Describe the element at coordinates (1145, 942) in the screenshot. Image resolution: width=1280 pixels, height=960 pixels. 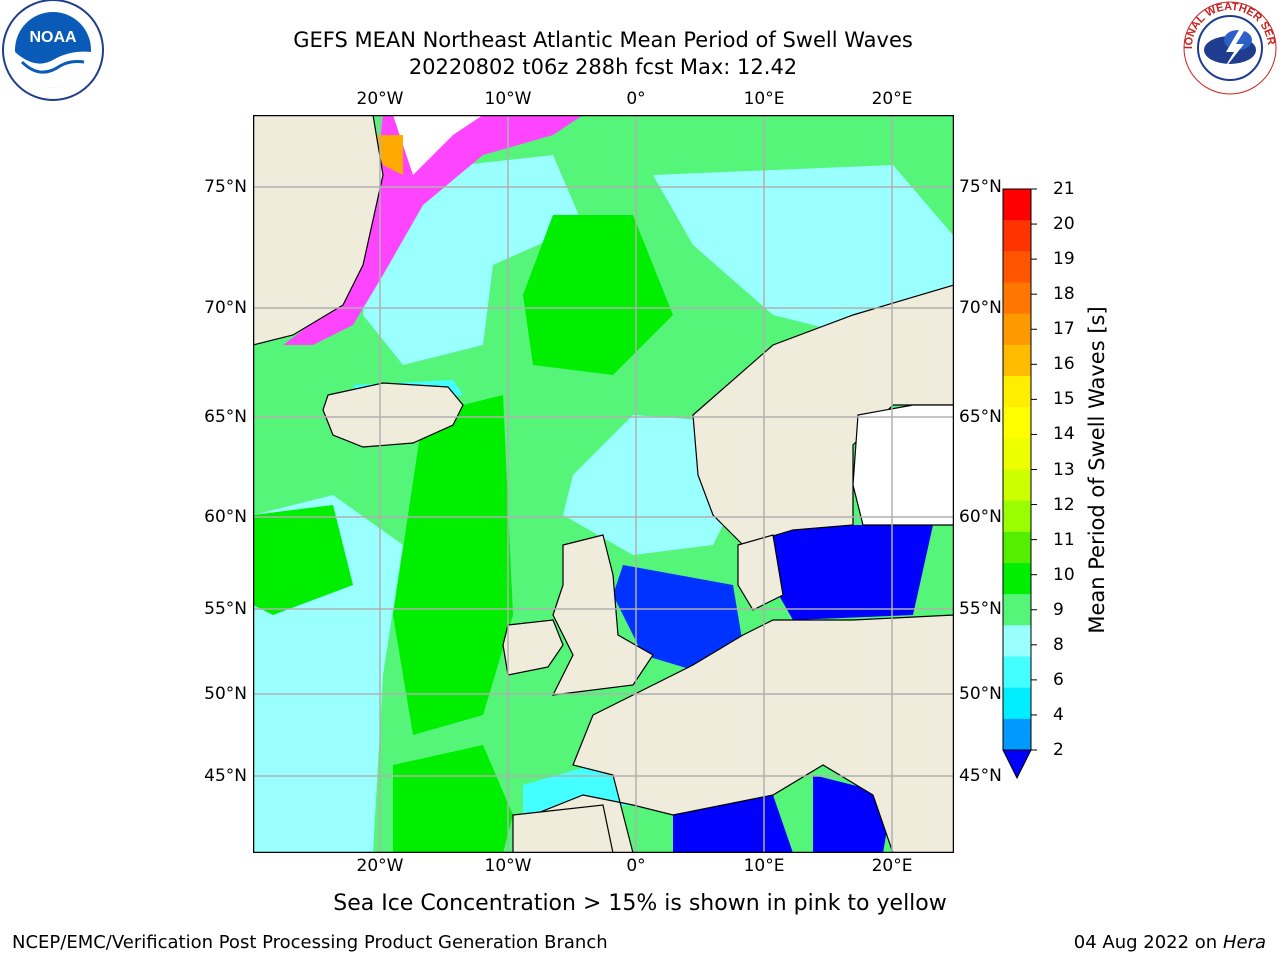
I see `footer-date-text: 04 Aug 2022 on` at that location.